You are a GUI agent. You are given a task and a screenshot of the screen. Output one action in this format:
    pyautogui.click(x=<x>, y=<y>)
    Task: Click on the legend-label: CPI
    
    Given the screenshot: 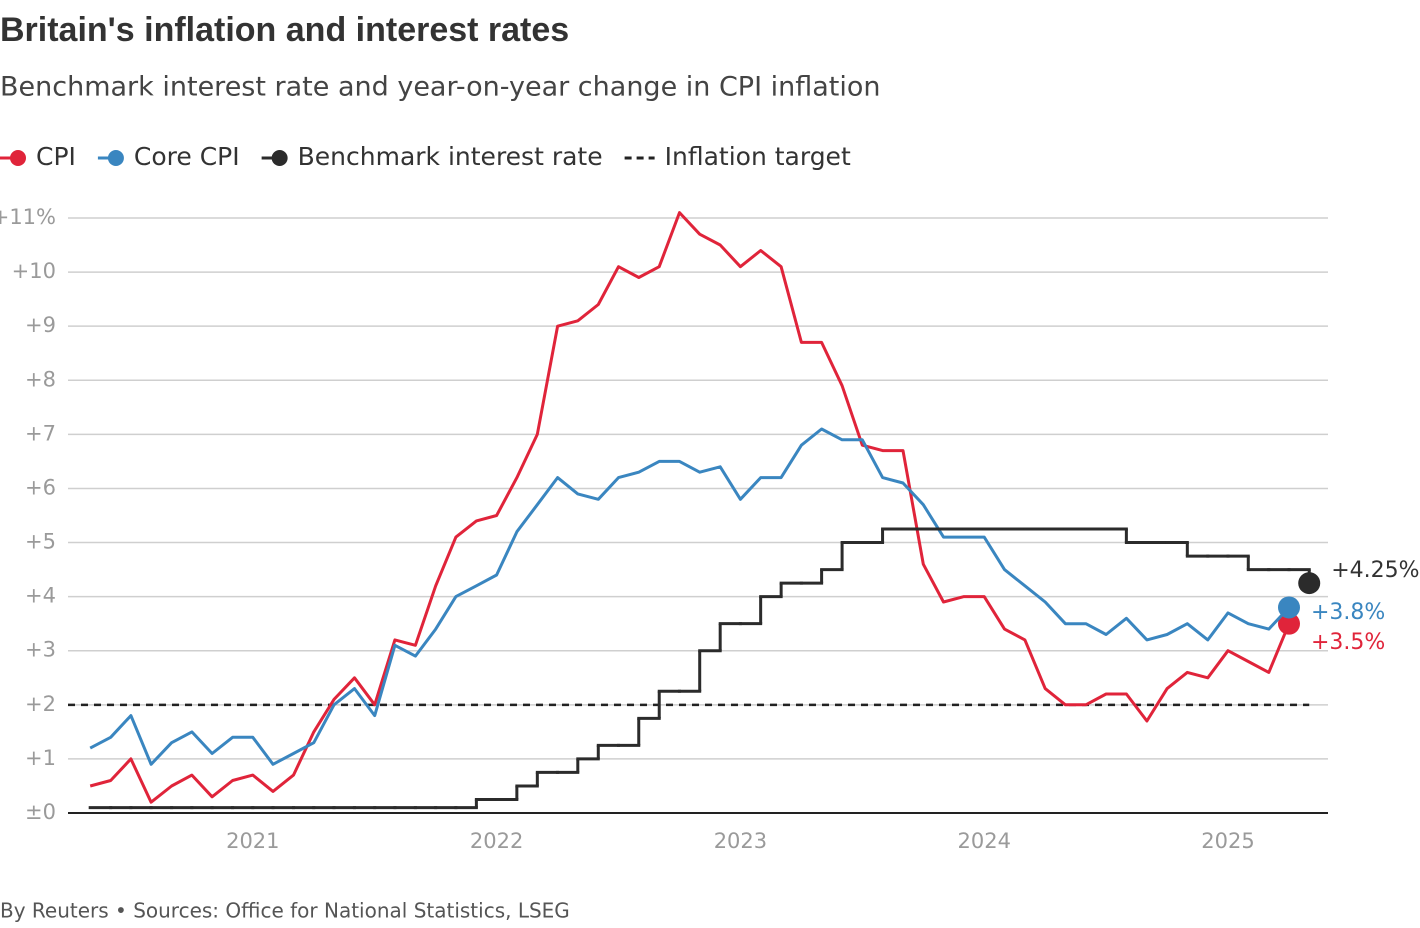 What is the action you would take?
    pyautogui.click(x=56, y=156)
    